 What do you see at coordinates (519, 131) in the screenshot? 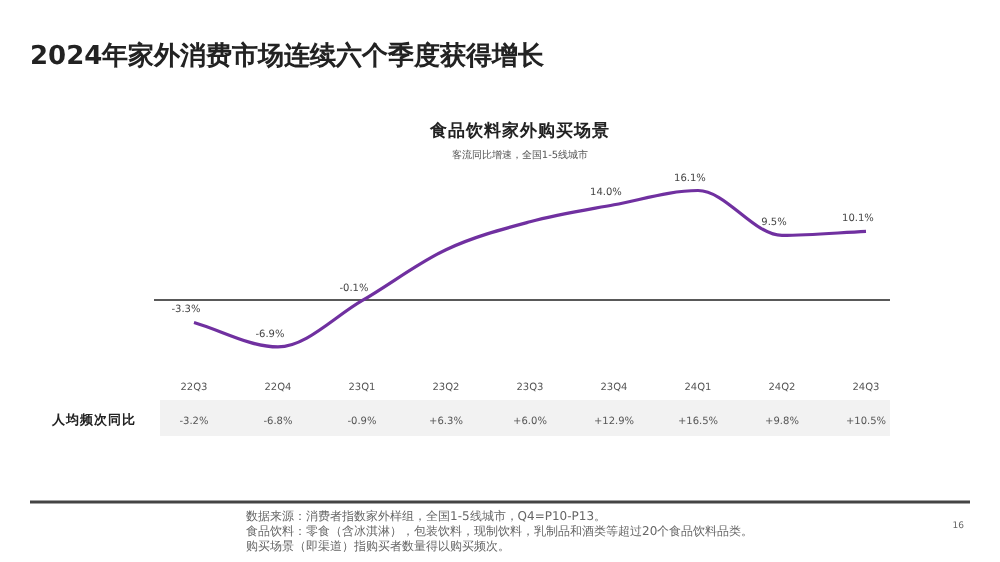
I see `chart-title: 食品饮料家外购买场景` at bounding box center [519, 131].